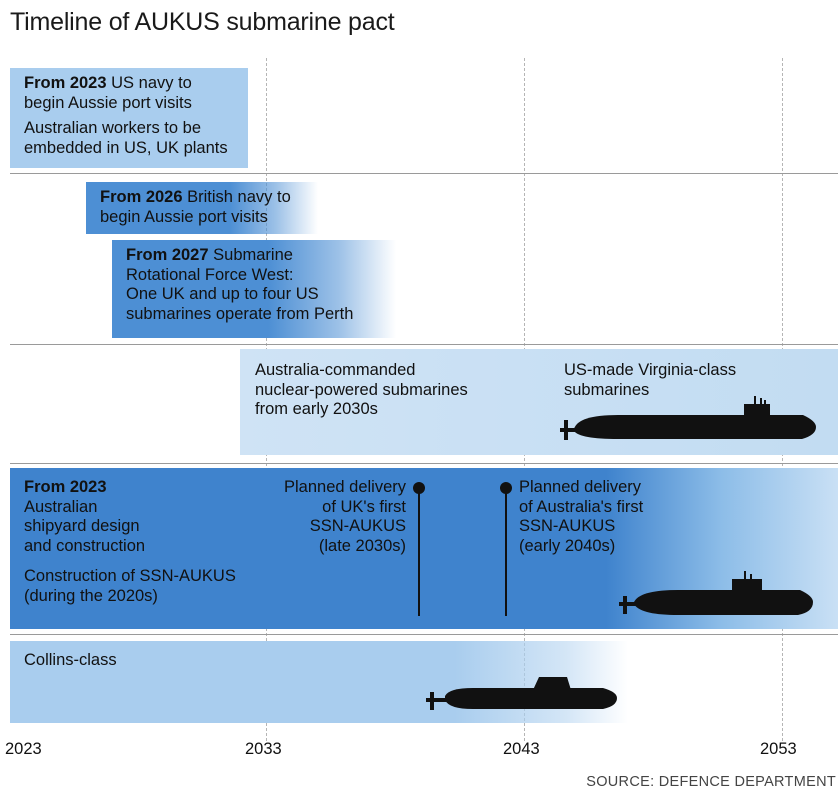  I want to click on row2-item1-bold-year: From 2026, so click(141, 197).